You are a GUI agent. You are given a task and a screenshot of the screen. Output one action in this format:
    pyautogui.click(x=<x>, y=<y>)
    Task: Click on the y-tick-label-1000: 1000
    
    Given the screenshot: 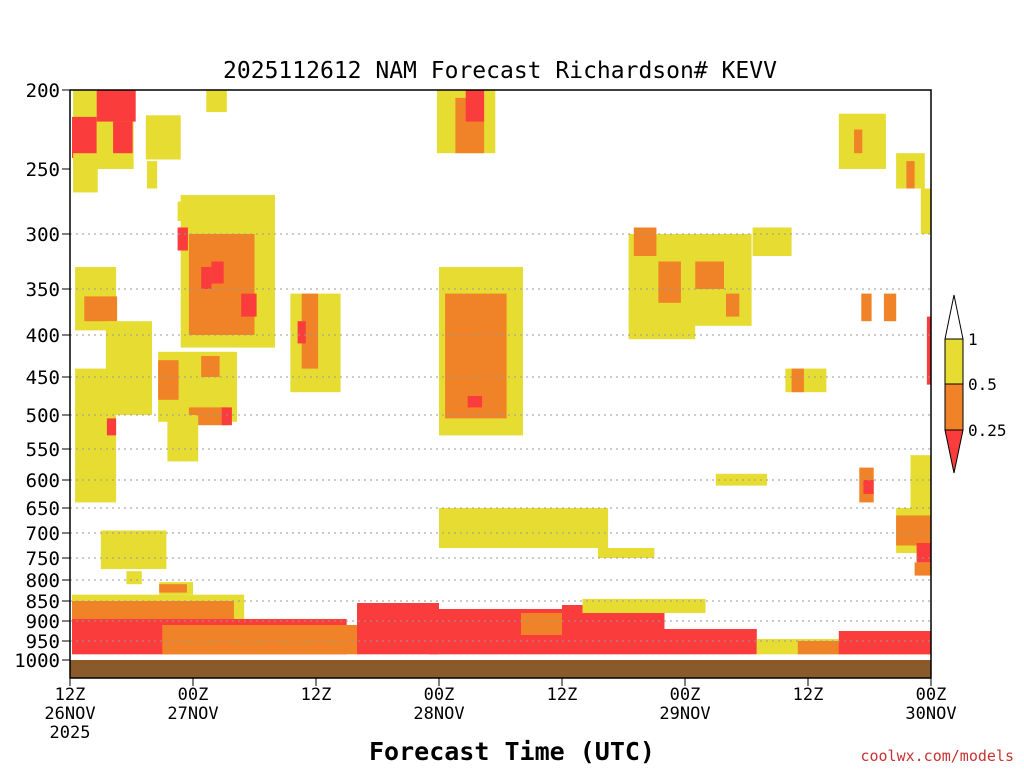 What is the action you would take?
    pyautogui.click(x=37, y=661)
    